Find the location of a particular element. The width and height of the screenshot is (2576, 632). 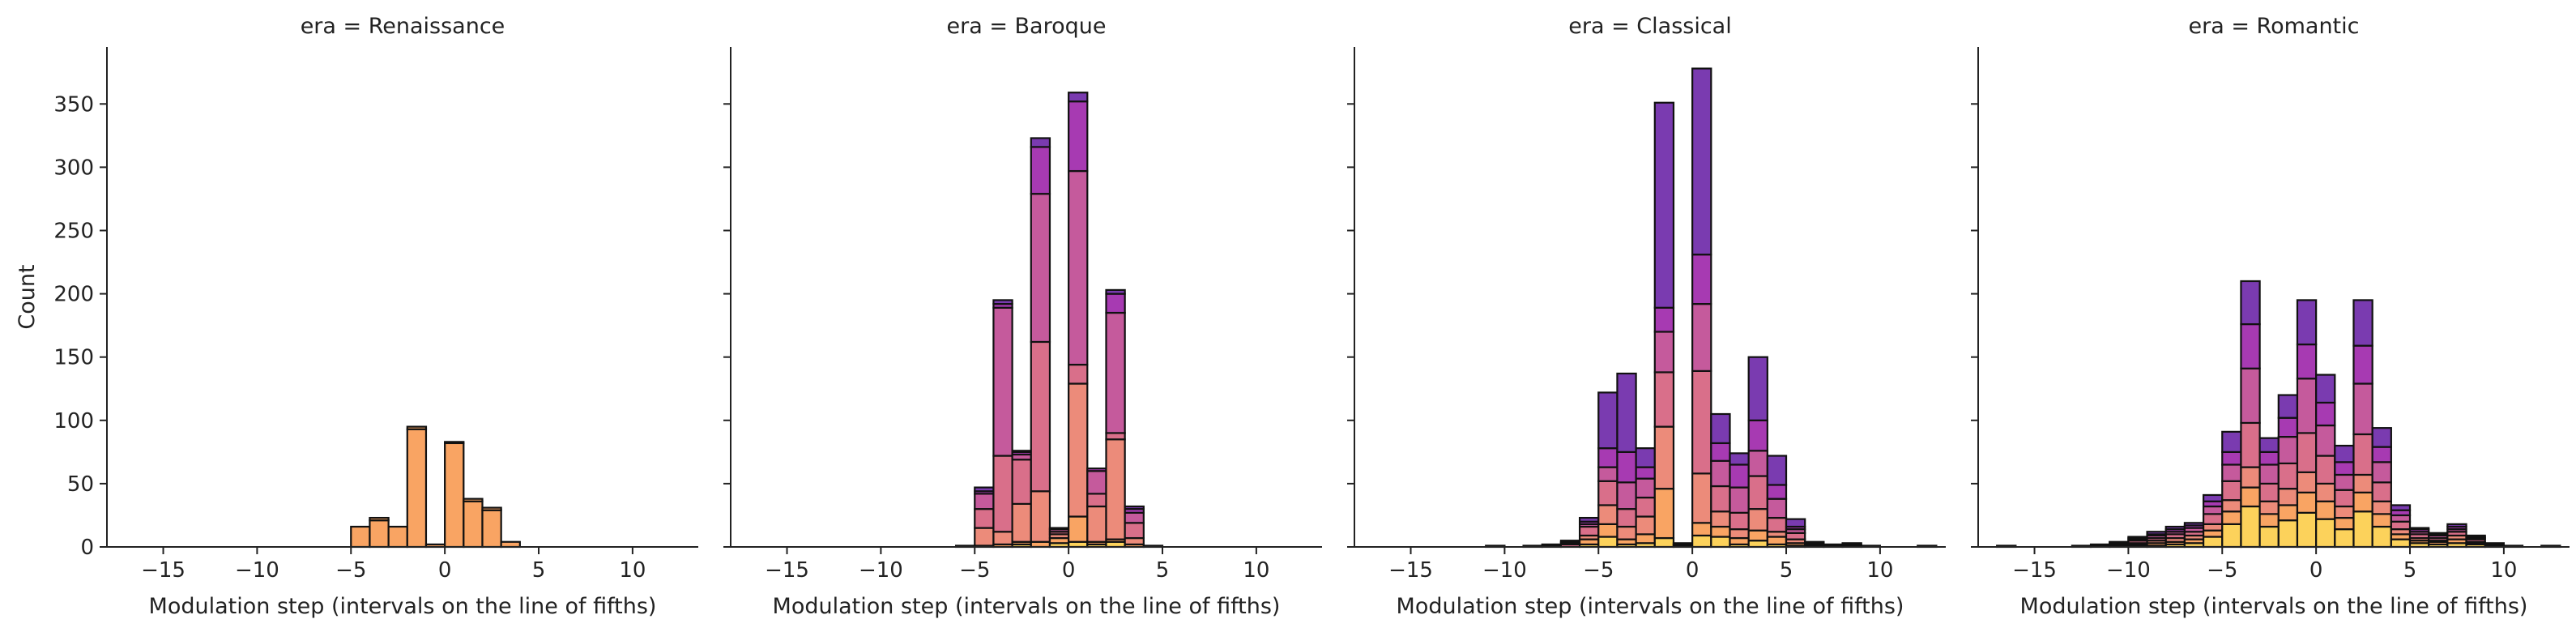

x-tick-label: −10 is located at coordinates (881, 570).